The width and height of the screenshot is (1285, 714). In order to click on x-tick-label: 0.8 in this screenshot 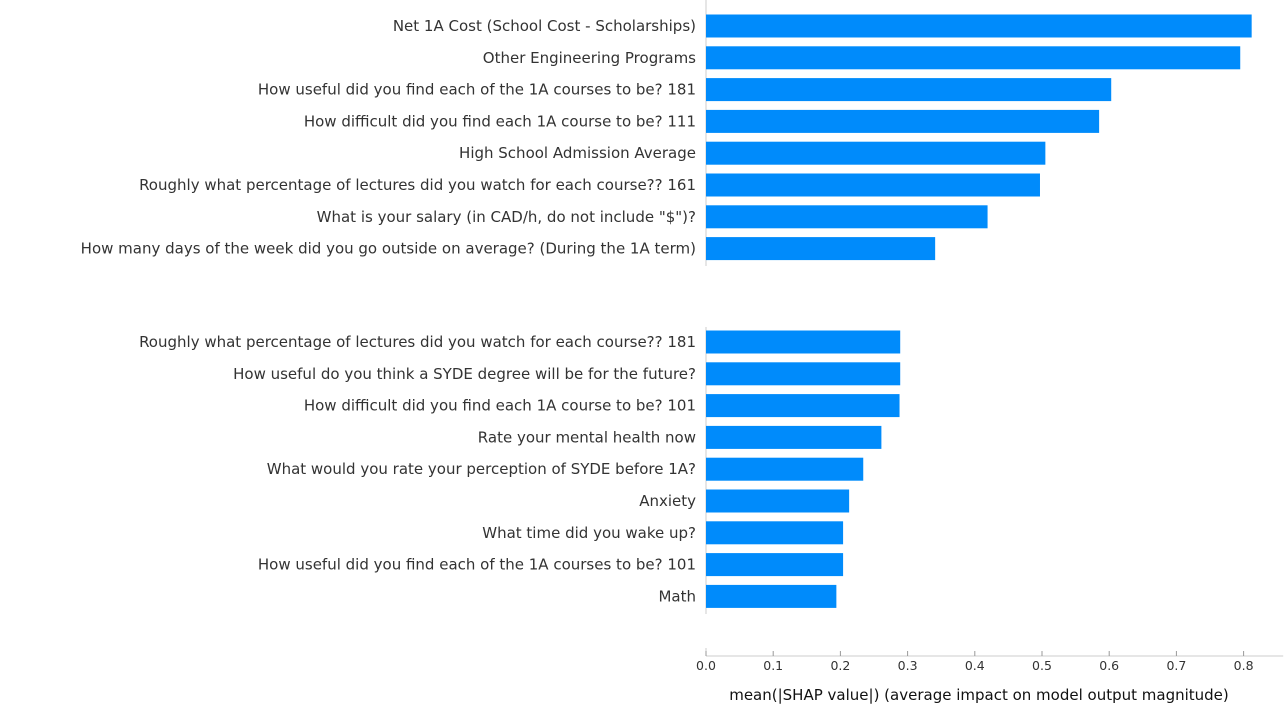, I will do `click(1244, 665)`.